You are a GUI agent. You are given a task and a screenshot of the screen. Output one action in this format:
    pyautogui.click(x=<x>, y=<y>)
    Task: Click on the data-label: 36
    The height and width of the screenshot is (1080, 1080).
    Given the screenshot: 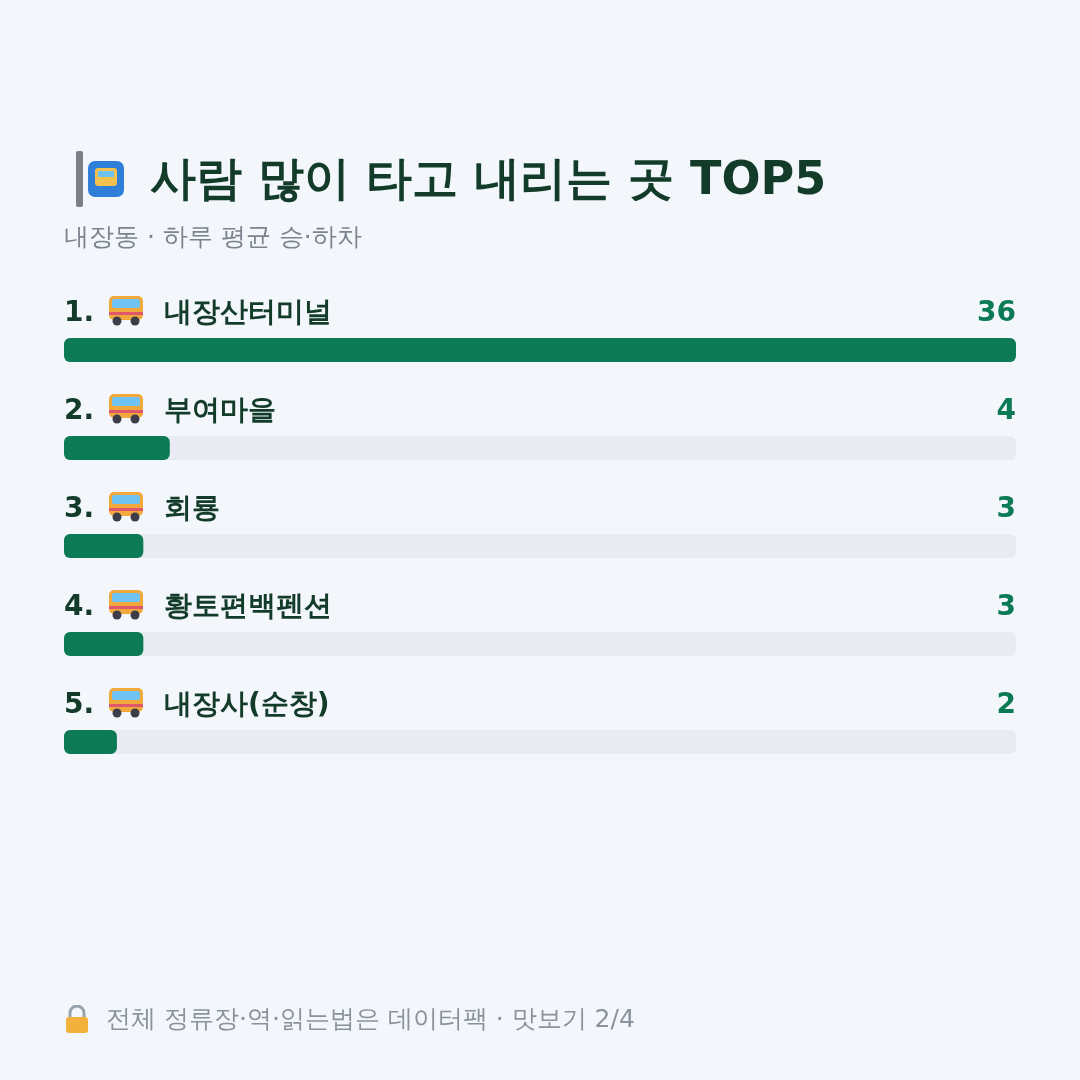 What is the action you would take?
    pyautogui.click(x=996, y=311)
    